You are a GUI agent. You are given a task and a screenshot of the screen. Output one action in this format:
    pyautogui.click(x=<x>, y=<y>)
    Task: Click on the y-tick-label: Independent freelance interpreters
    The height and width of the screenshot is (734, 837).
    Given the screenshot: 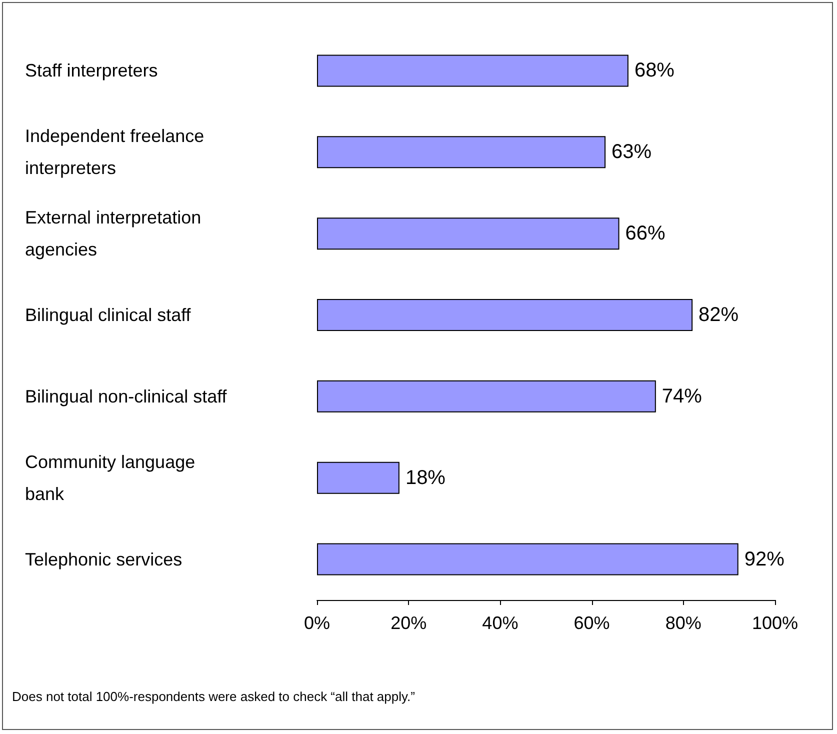 What is the action you would take?
    pyautogui.click(x=117, y=152)
    